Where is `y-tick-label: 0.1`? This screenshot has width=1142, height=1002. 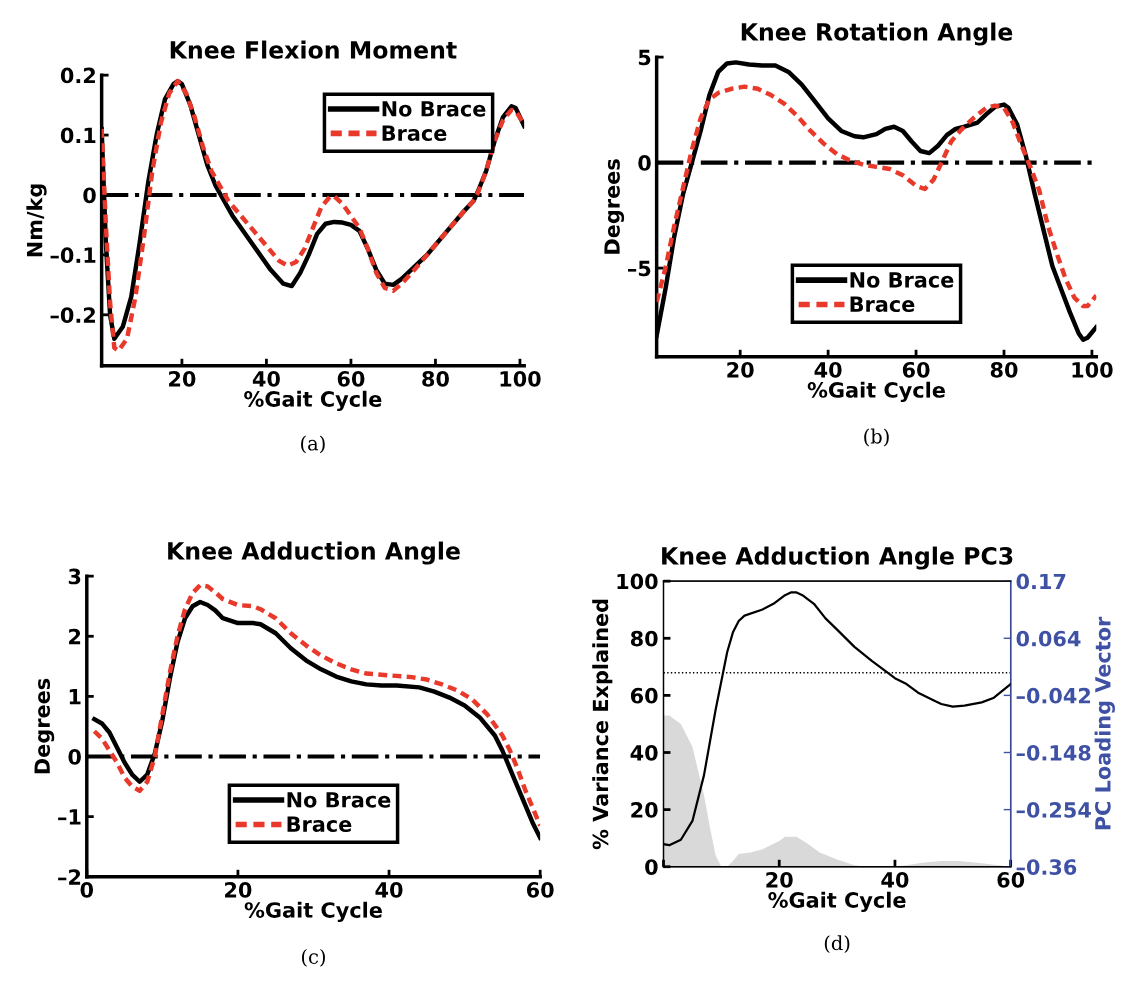 y-tick-label: 0.1 is located at coordinates (78, 135).